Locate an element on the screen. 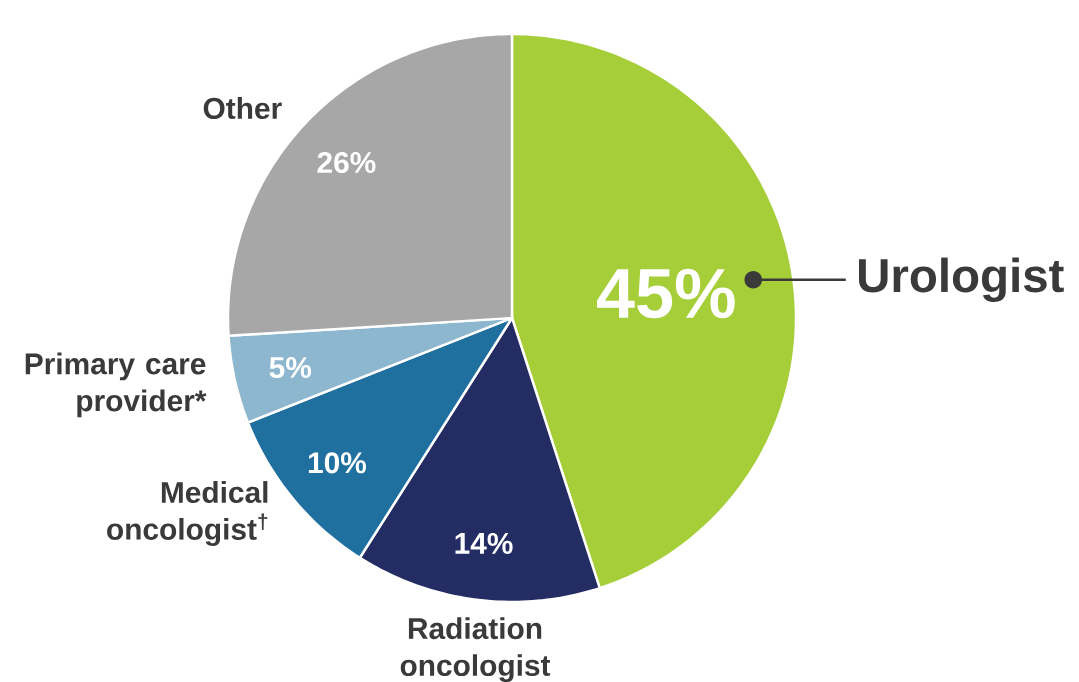 The height and width of the screenshot is (682, 1079). slice-label: Other is located at coordinates (242, 108).